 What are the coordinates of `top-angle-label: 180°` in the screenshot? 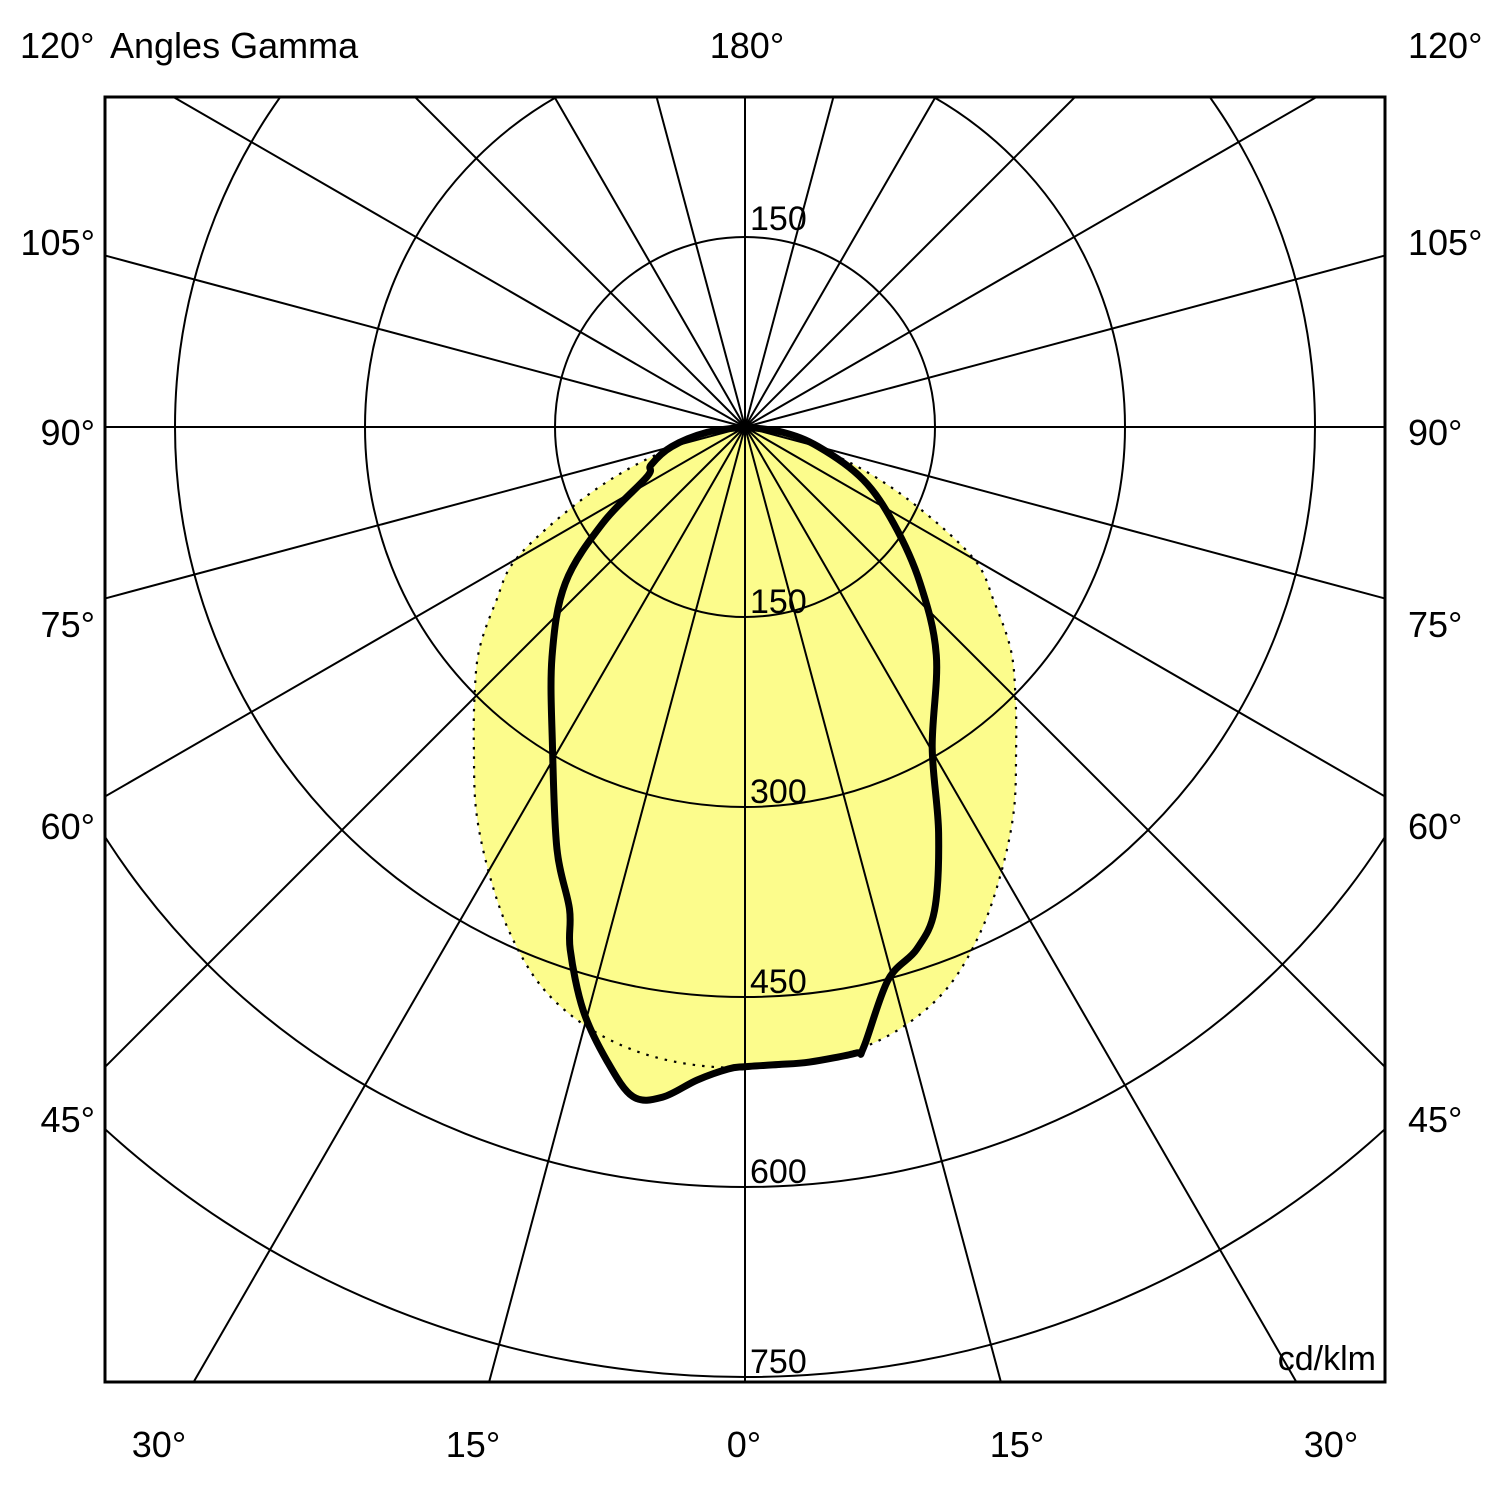 It's located at (747, 45).